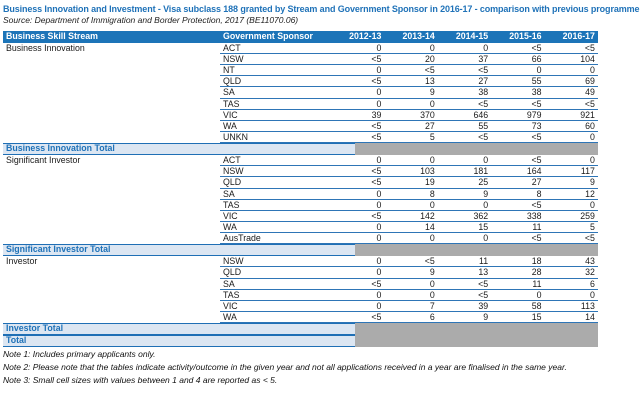  I want to click on value-cell: 27, so click(411, 127).